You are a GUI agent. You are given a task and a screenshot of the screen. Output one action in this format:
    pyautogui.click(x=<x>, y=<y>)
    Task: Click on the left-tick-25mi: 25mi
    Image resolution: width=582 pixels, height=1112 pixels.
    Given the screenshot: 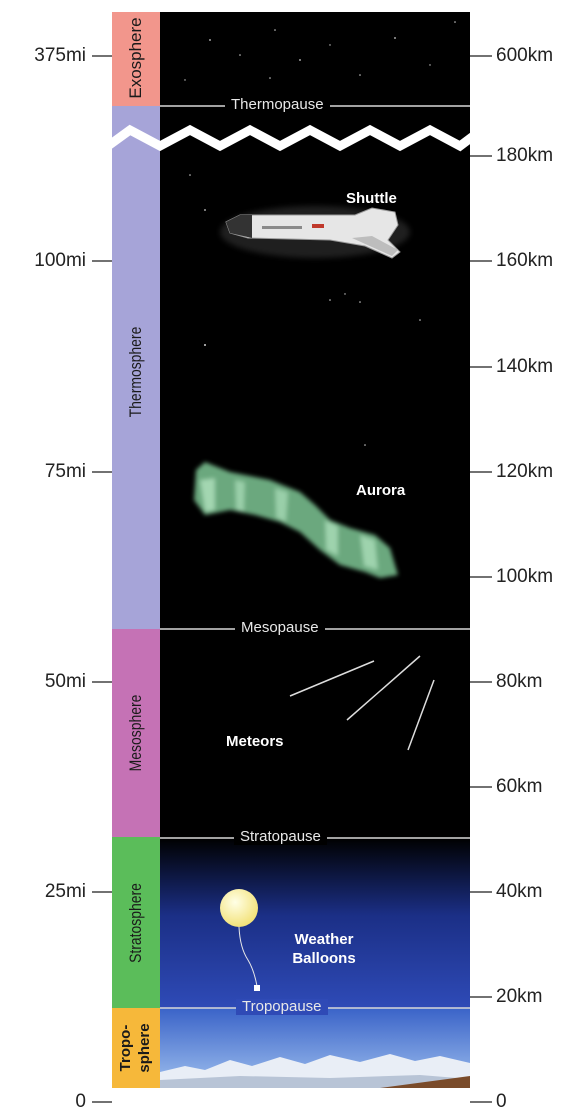 What is the action you would take?
    pyautogui.click(x=65, y=891)
    